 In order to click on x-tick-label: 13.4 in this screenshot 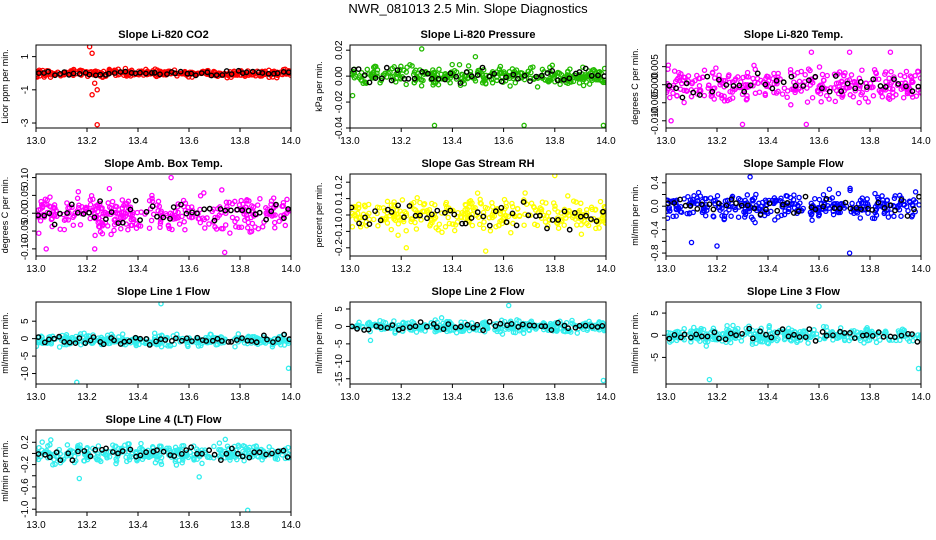, I will do `click(768, 141)`.